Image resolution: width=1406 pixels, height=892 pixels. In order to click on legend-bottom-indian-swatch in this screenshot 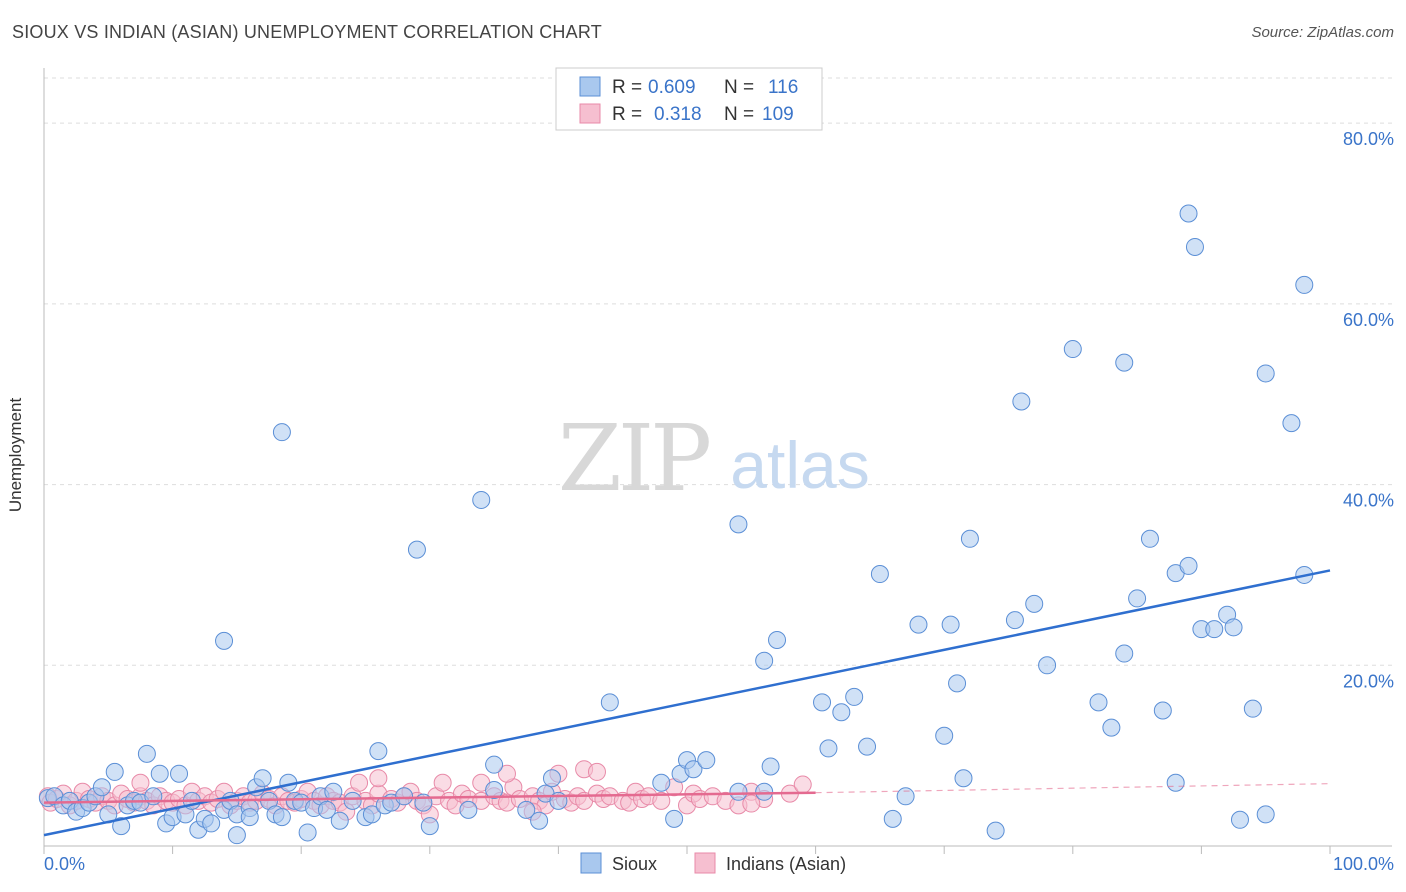, I will do `click(705, 863)`.